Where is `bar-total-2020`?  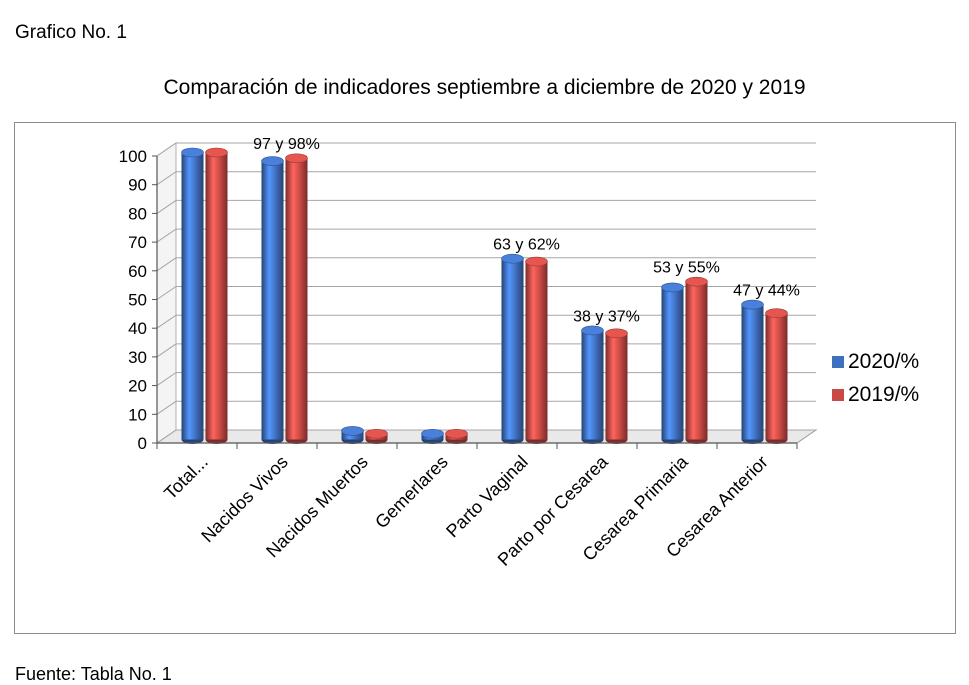 bar-total-2020 is located at coordinates (192, 295).